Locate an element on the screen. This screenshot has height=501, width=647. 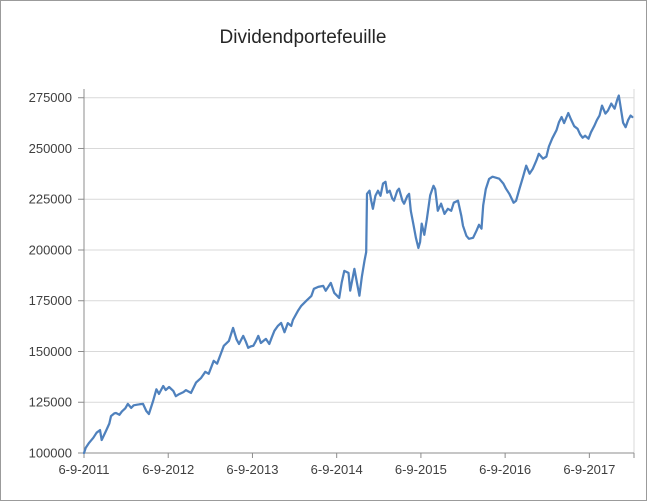
y-tick-label: 275000 is located at coordinates (50, 97).